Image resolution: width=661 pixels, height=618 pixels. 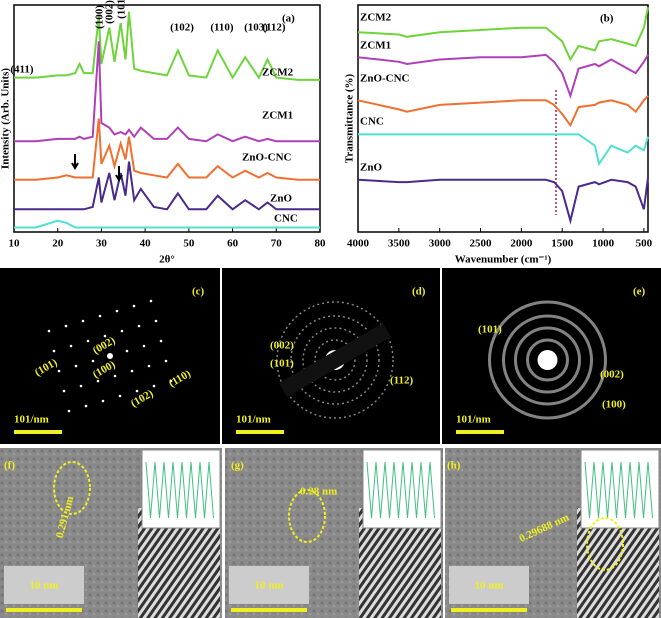 I want to click on panel-label: (g), so click(x=237, y=466).